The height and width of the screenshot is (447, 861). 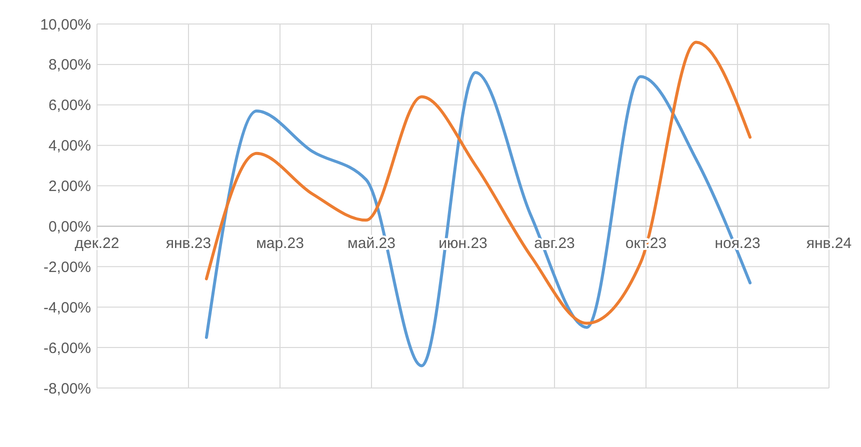 I want to click on x-tick-label: дек.22, so click(x=97, y=243).